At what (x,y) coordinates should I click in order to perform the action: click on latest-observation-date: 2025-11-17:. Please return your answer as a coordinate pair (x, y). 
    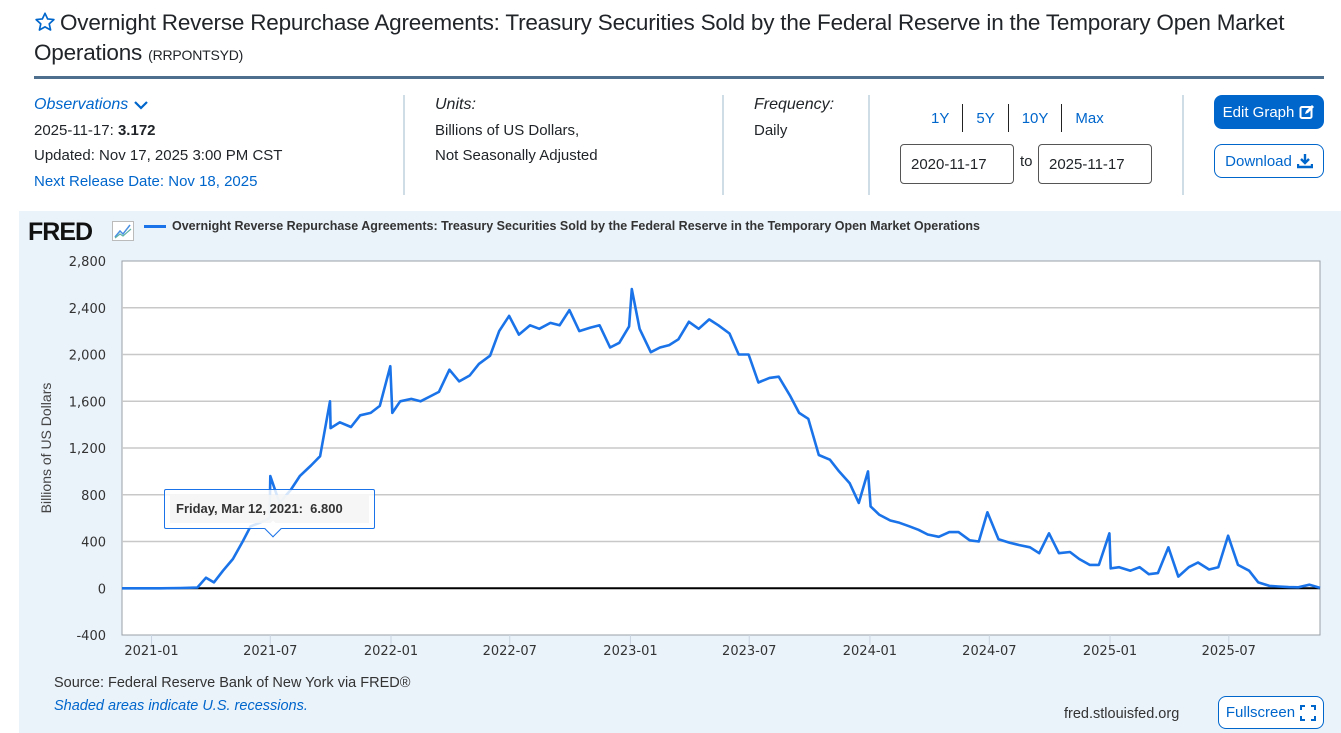
    Looking at the image, I should click on (74, 130).